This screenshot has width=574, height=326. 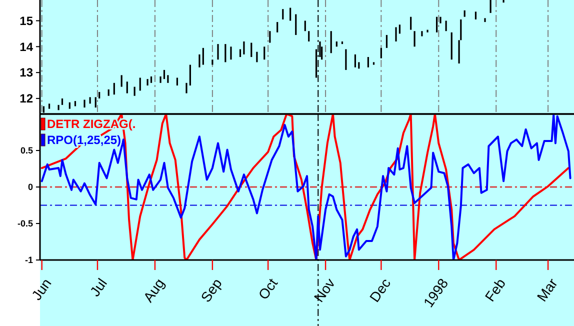 What do you see at coordinates (380, 290) in the screenshot?
I see `x-tick-label: Dec` at bounding box center [380, 290].